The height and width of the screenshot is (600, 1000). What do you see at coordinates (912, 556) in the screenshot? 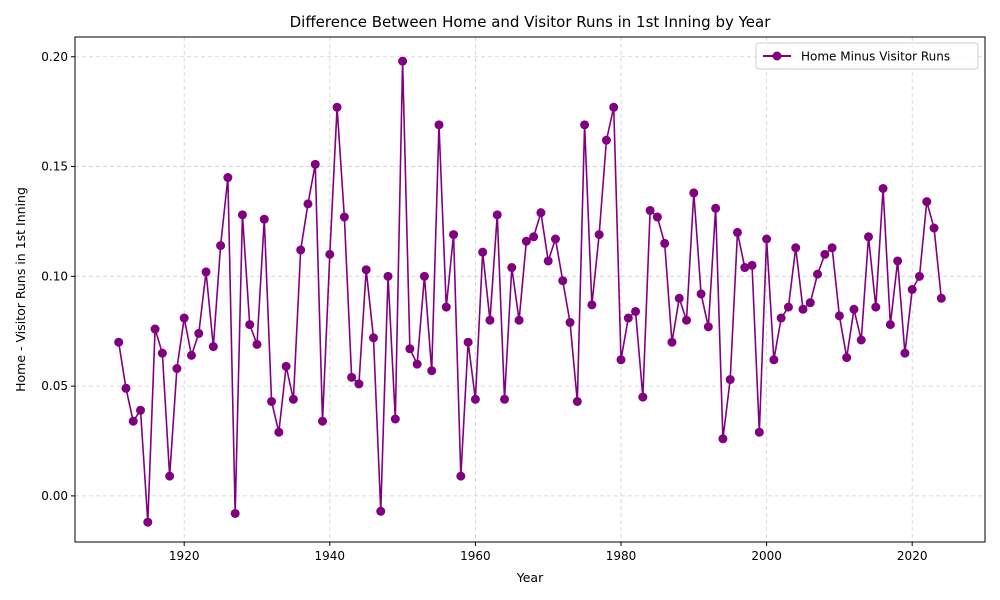
I see `x-tick-label: 2020` at bounding box center [912, 556].